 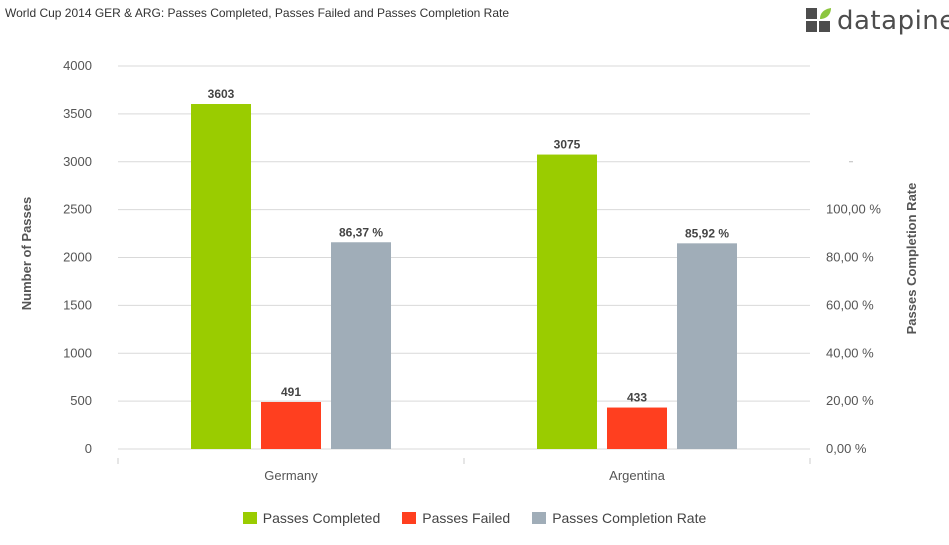 I want to click on y2-tick-label: 20,00 %, so click(x=850, y=400).